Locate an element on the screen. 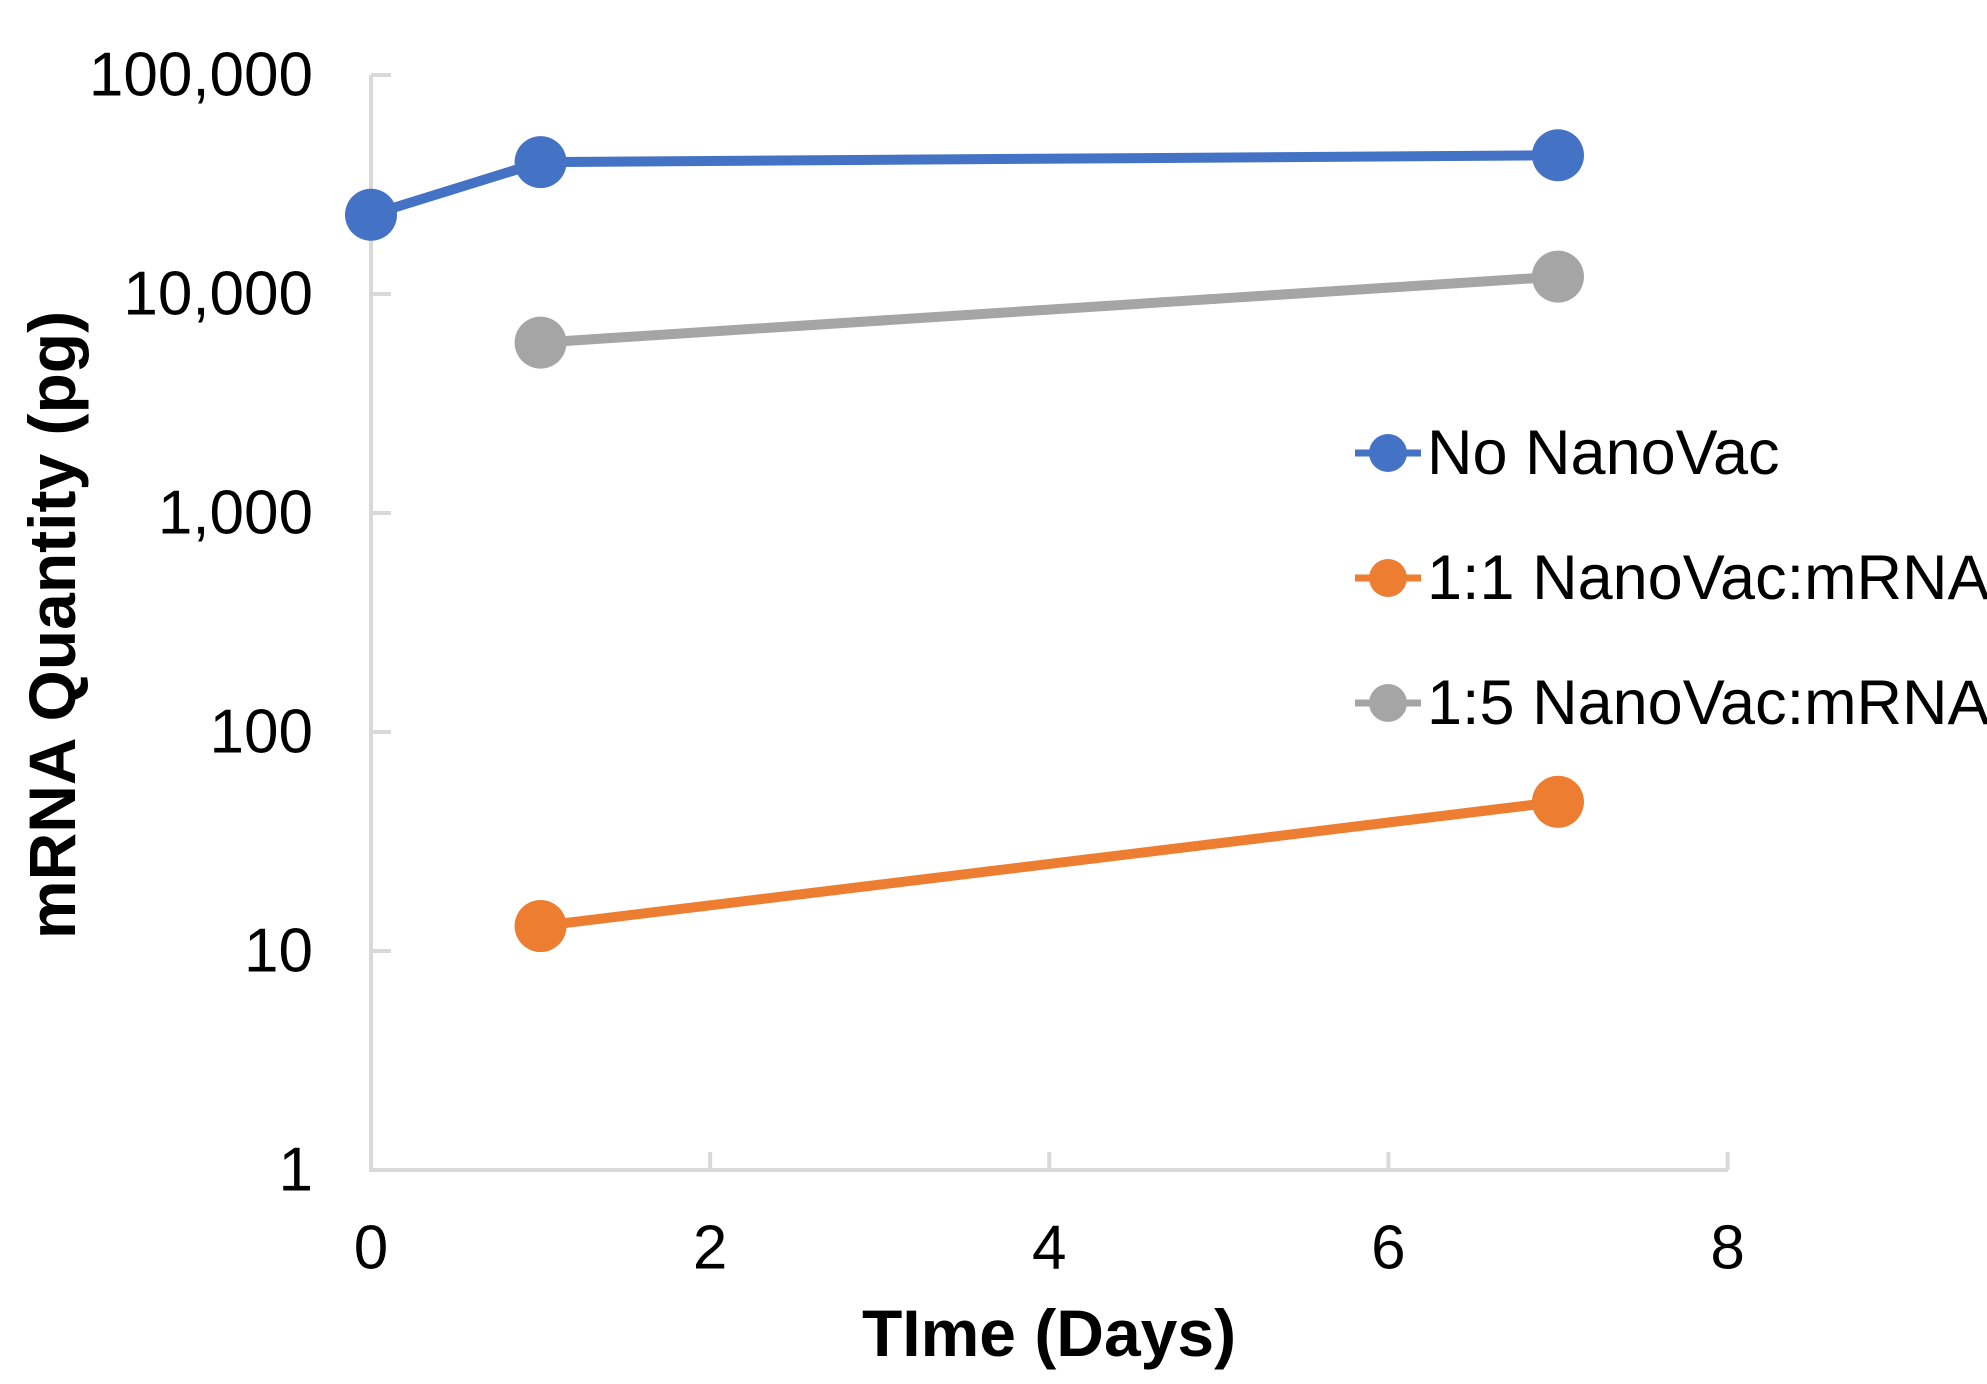 The image size is (1987, 1384). x-tick-label: 6 is located at coordinates (1388, 1248).